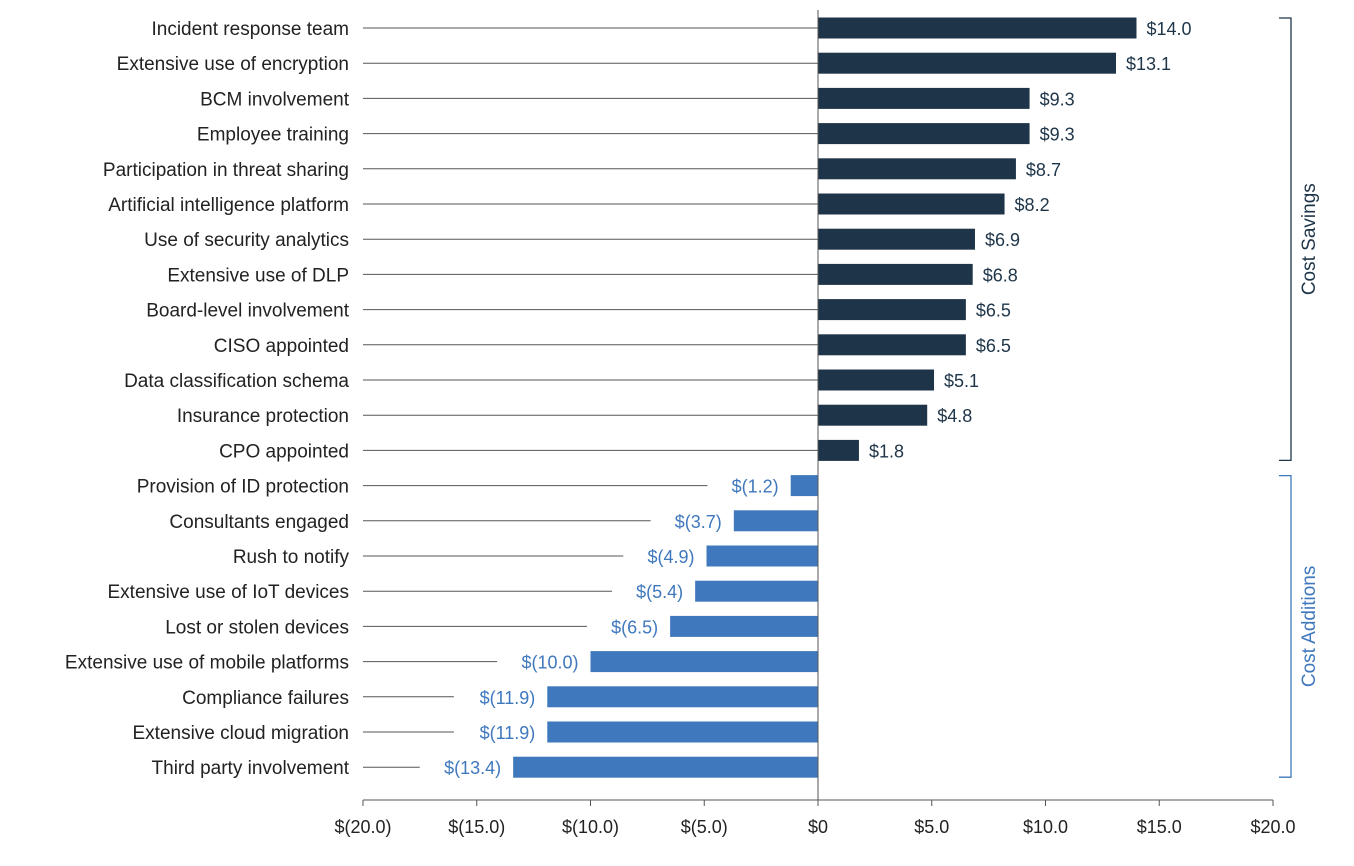 The height and width of the screenshot is (866, 1354). Describe the element at coordinates (243, 487) in the screenshot. I see `category-label: Provision of ID protection` at that location.